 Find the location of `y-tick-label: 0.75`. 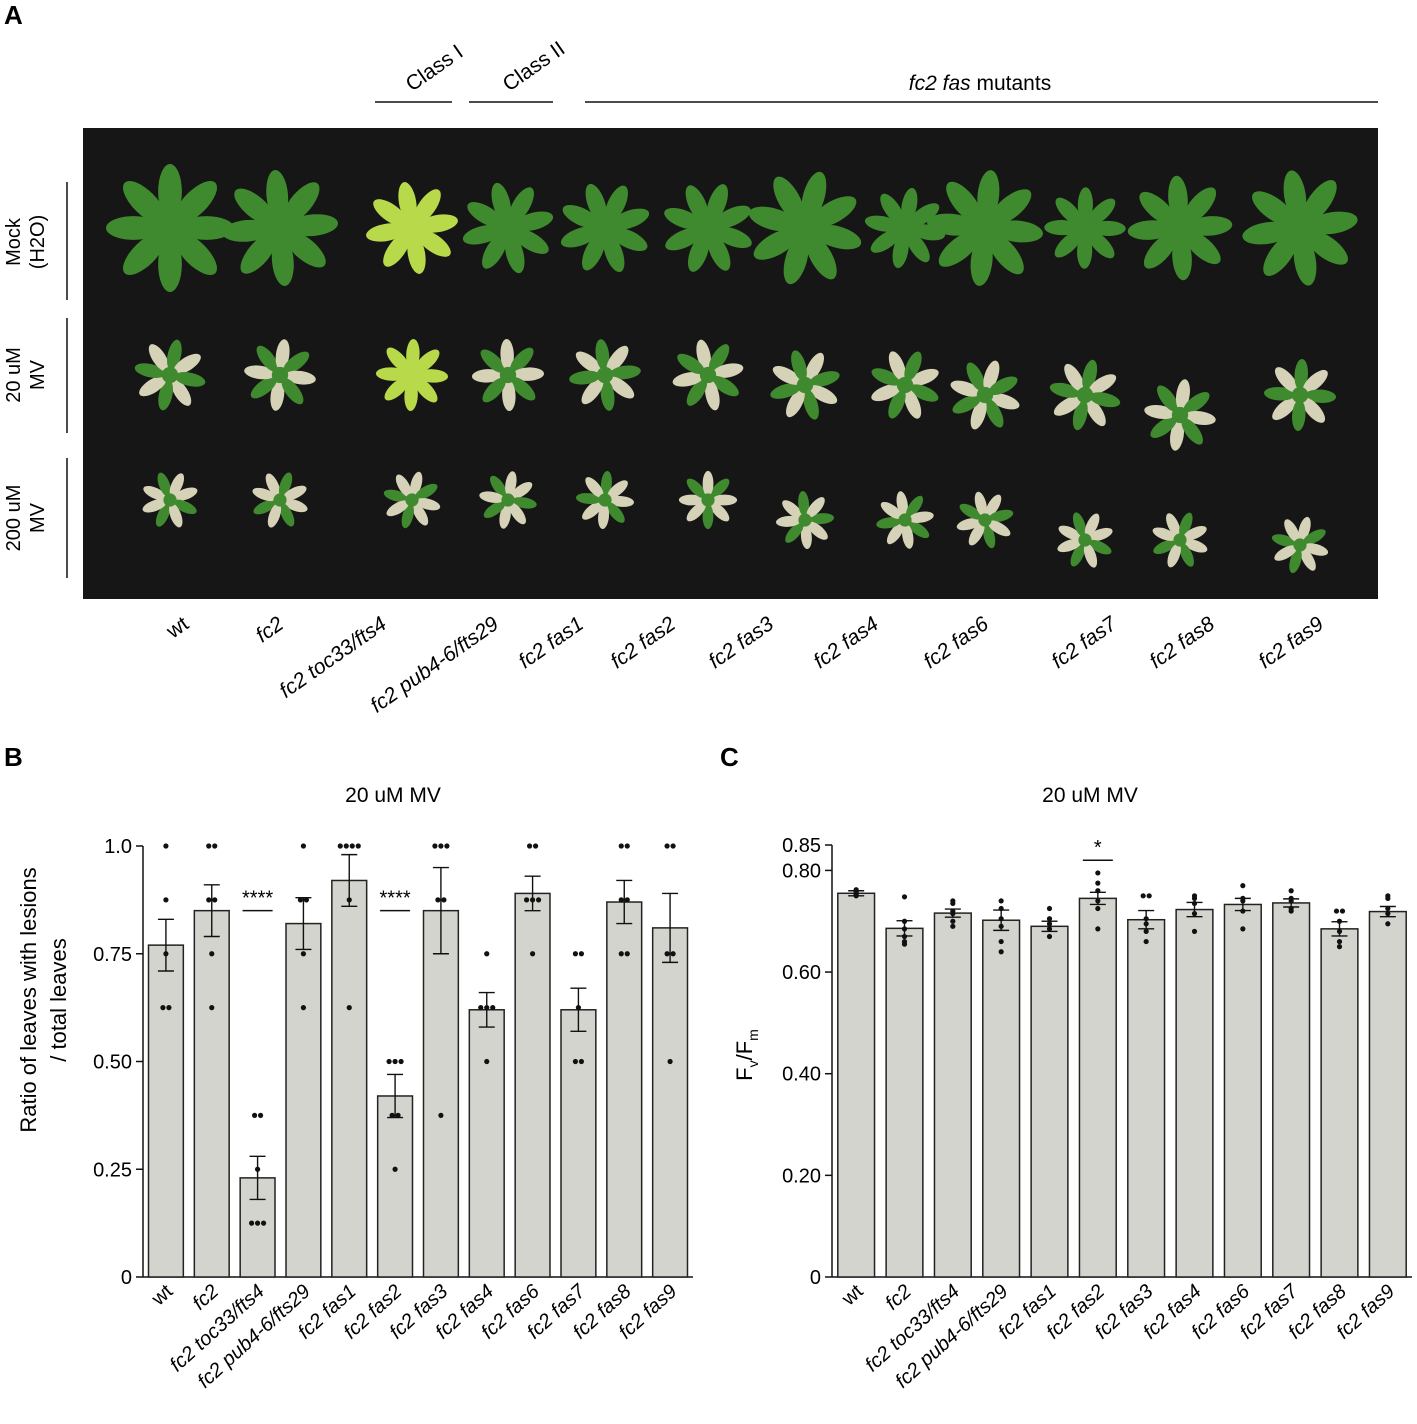

y-tick-label: 0.75 is located at coordinates (112, 955).